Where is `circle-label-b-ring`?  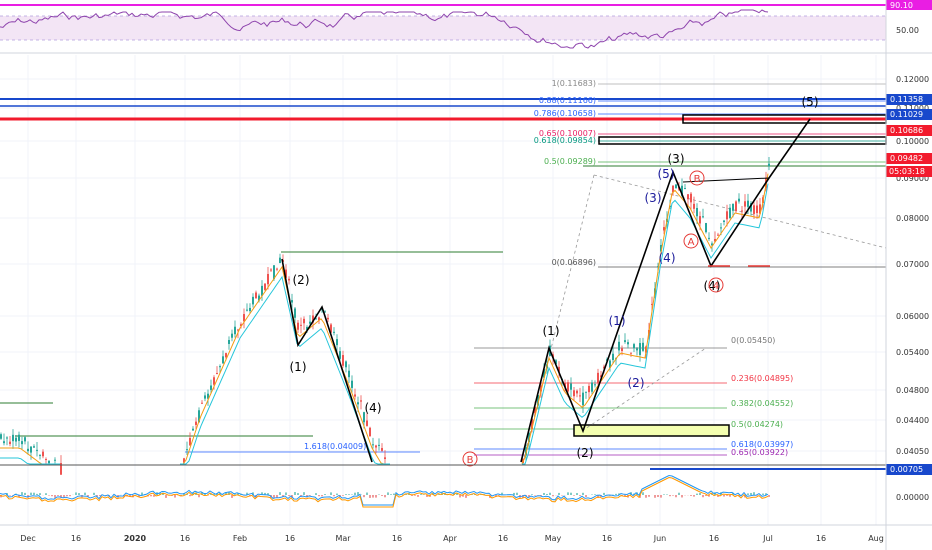 circle-label-b-ring is located at coordinates (697, 178).